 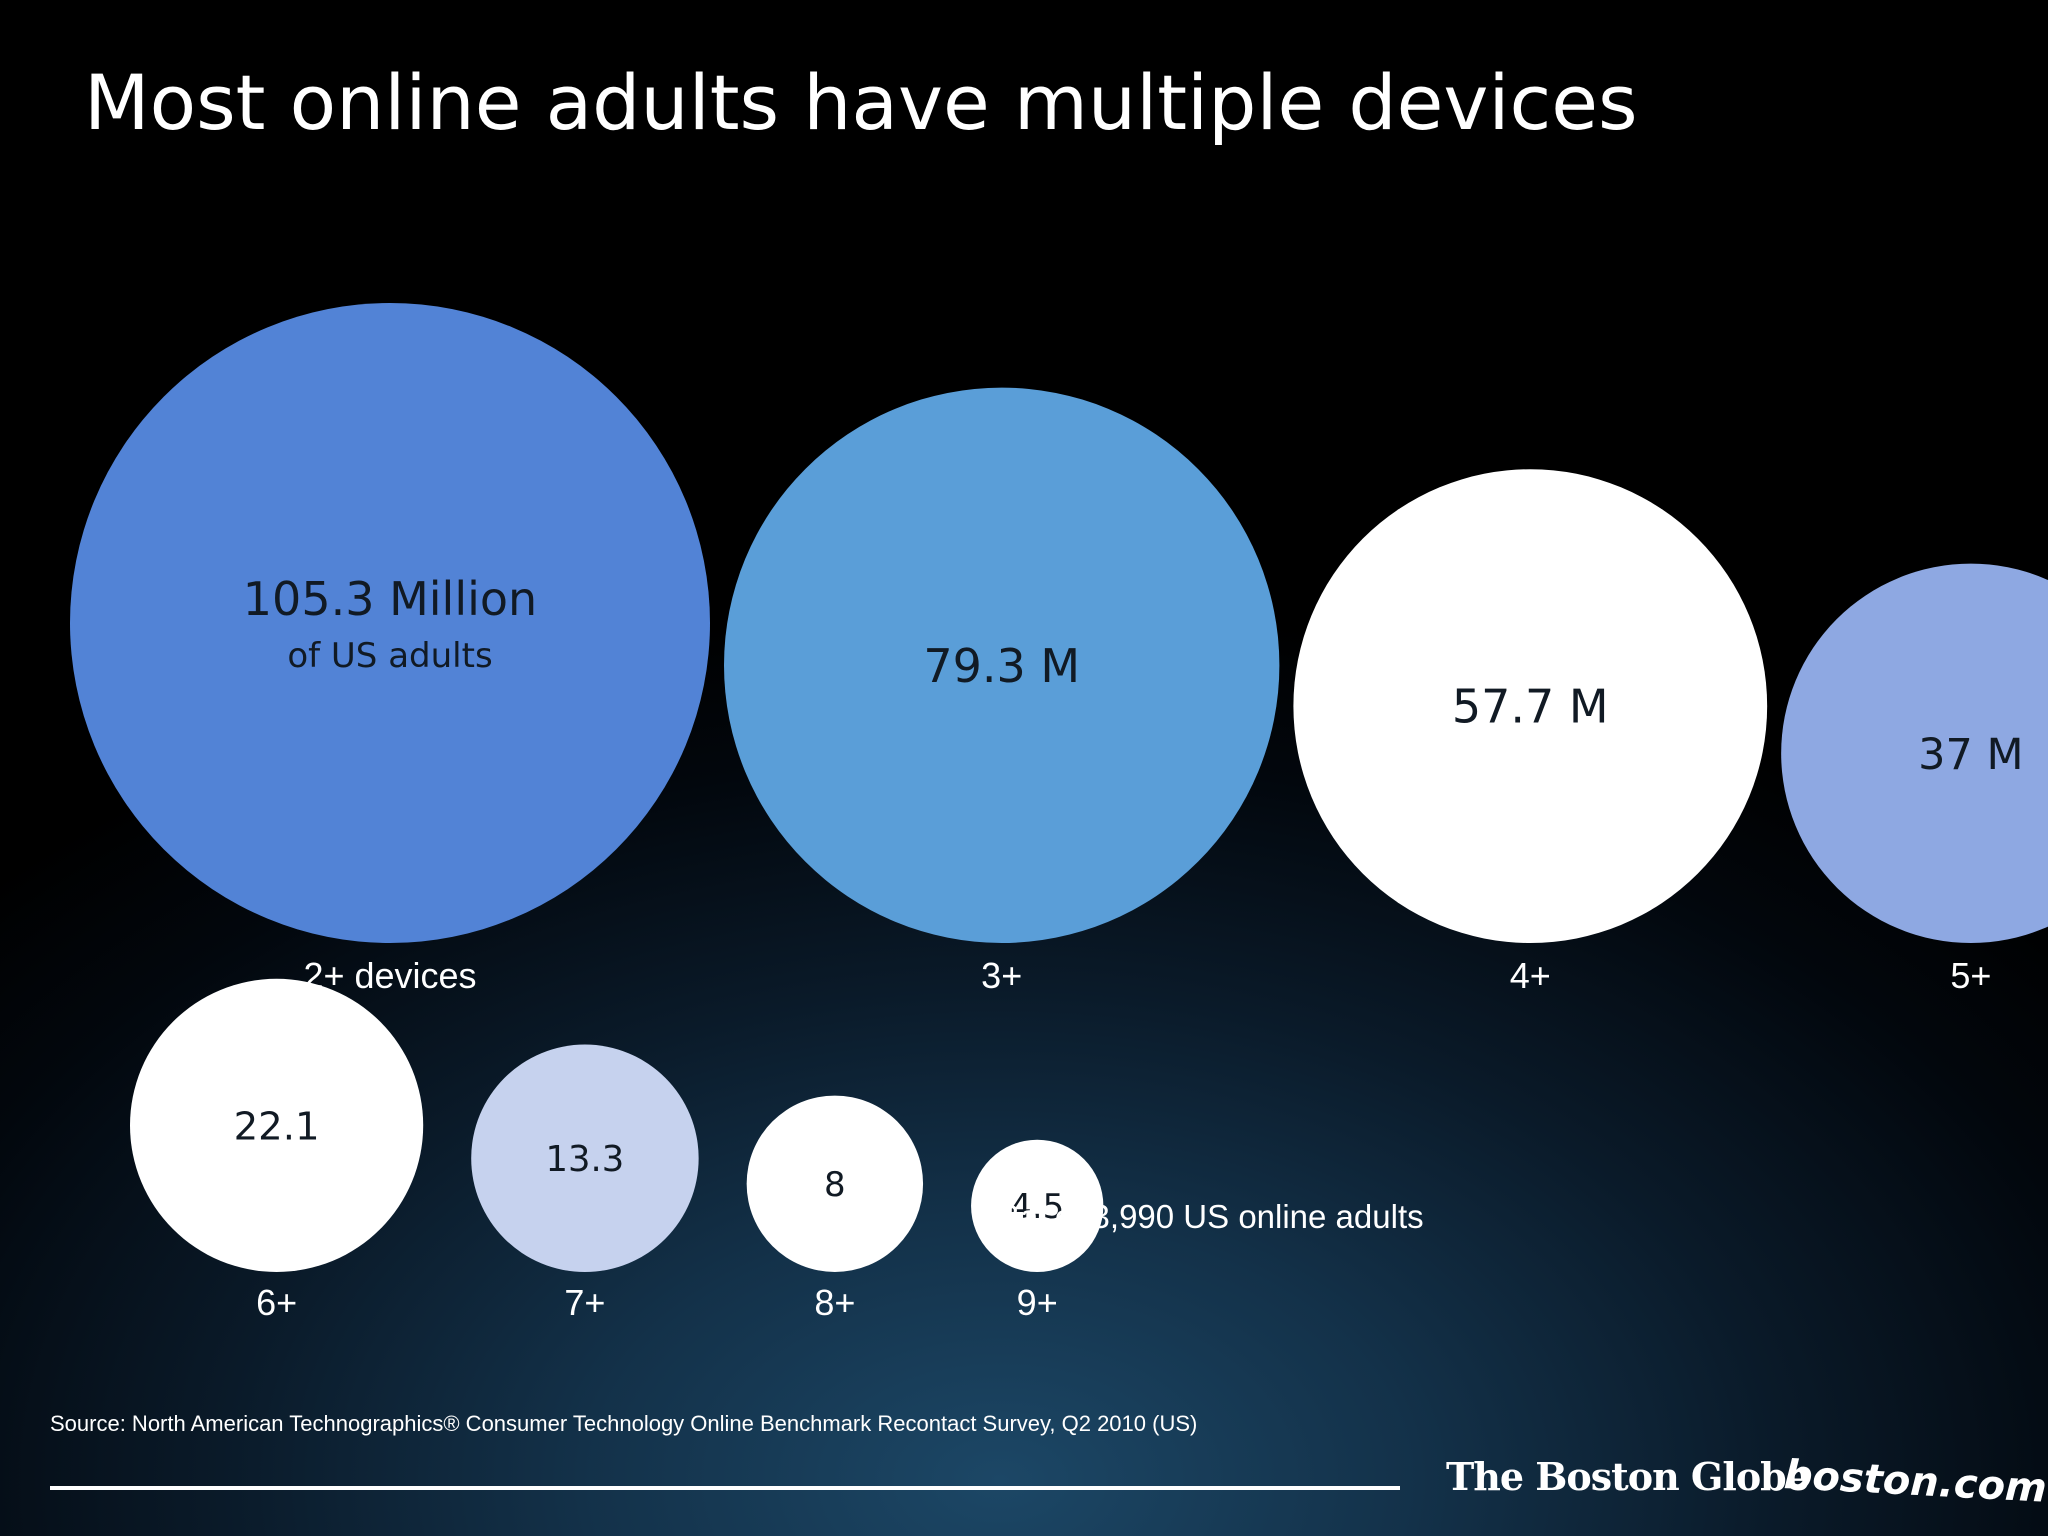 What do you see at coordinates (1970, 975) in the screenshot?
I see `bubble-label-5plus: 5+` at bounding box center [1970, 975].